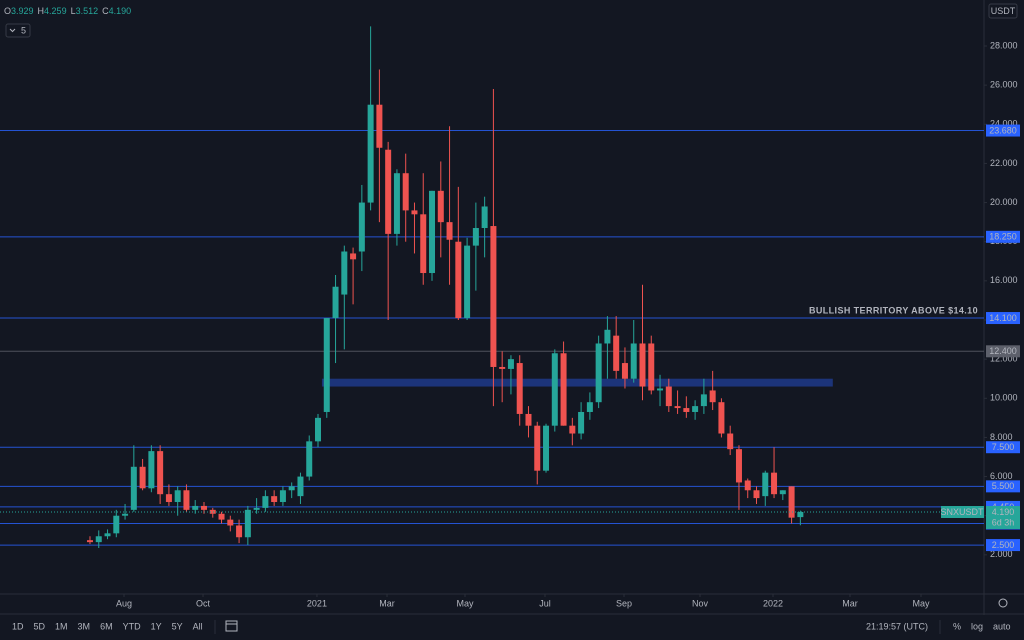  I want to click on x-tick-label: Sep, so click(624, 603).